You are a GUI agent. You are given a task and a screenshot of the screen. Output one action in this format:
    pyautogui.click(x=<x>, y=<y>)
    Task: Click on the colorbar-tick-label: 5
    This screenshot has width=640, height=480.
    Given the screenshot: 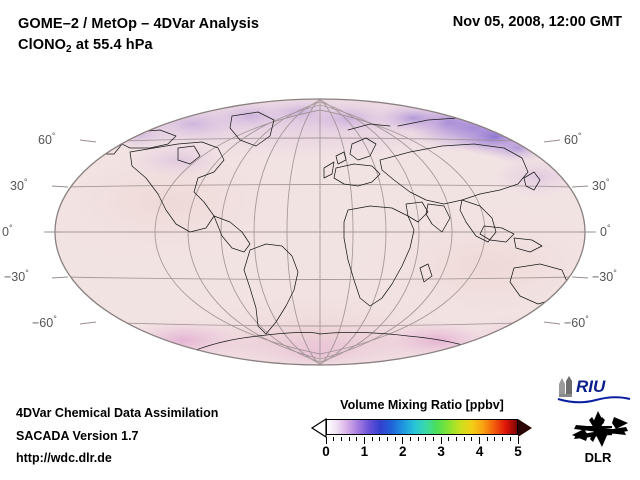 What is the action you would take?
    pyautogui.click(x=518, y=451)
    